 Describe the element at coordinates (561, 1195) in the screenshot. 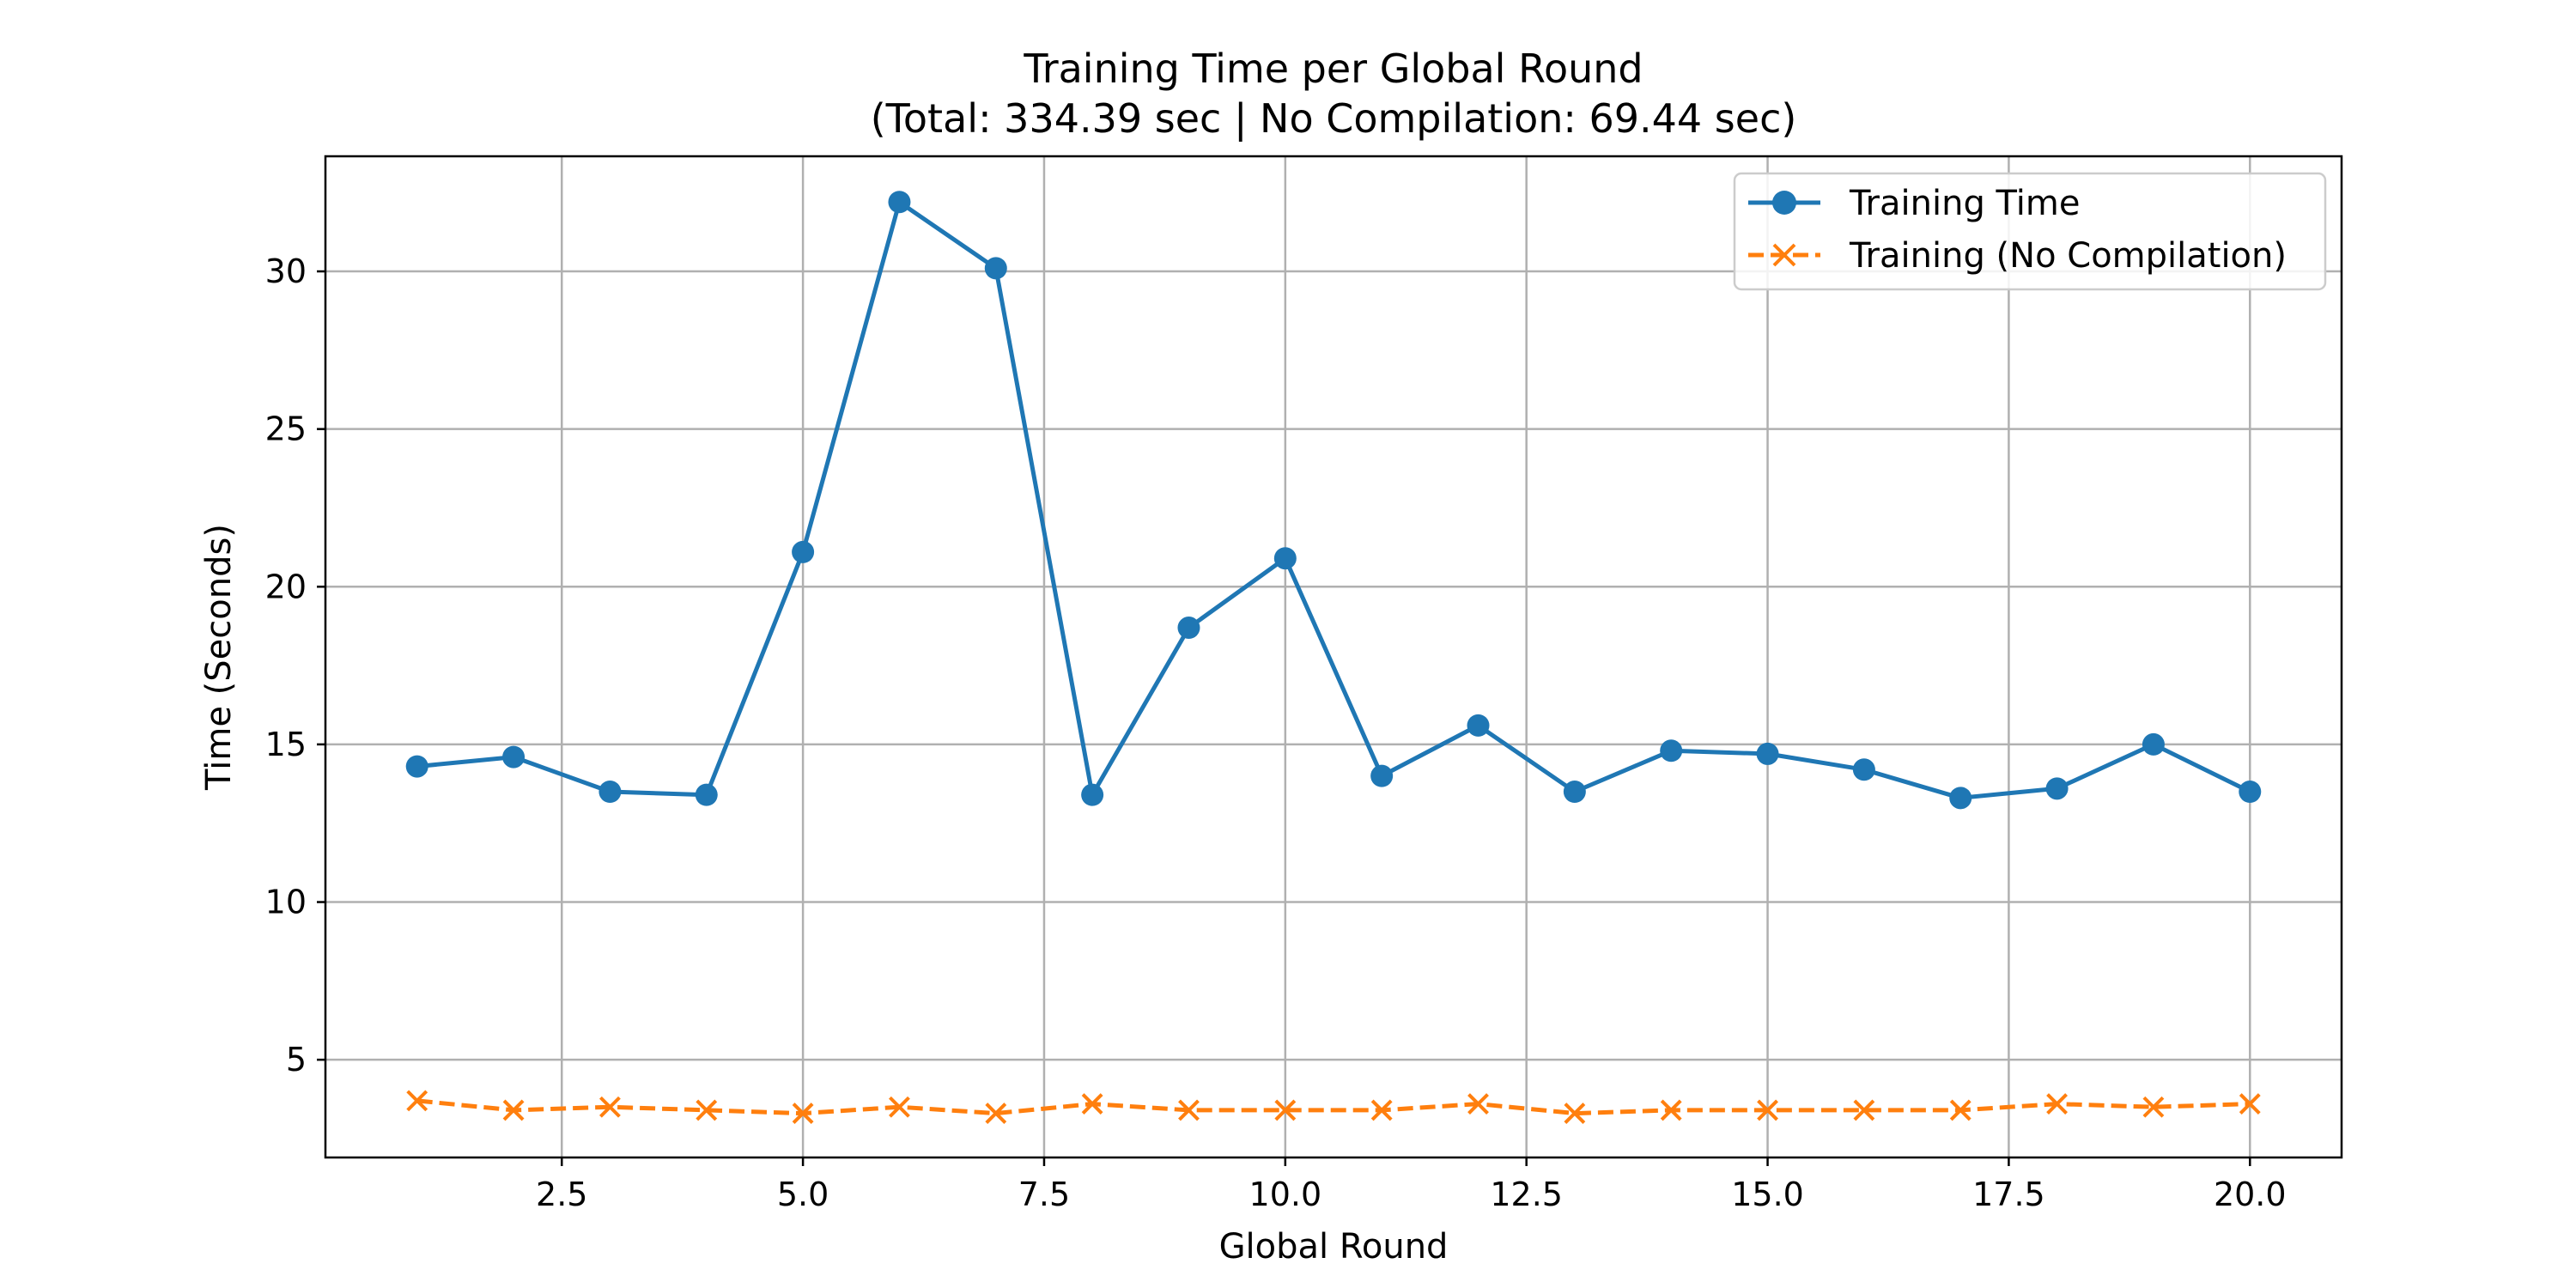

I see `x-tick-label: 2.5` at that location.